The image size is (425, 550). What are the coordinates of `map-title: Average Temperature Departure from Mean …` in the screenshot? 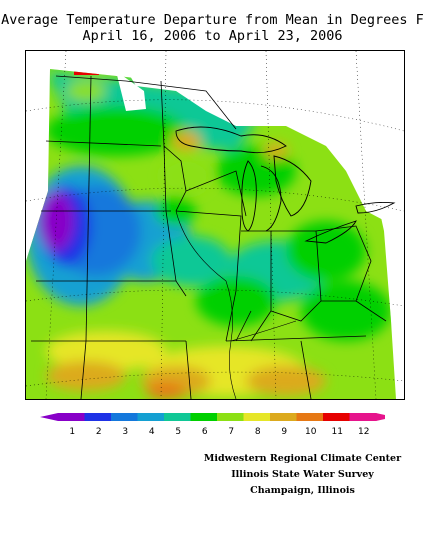 It's located at (212, 20).